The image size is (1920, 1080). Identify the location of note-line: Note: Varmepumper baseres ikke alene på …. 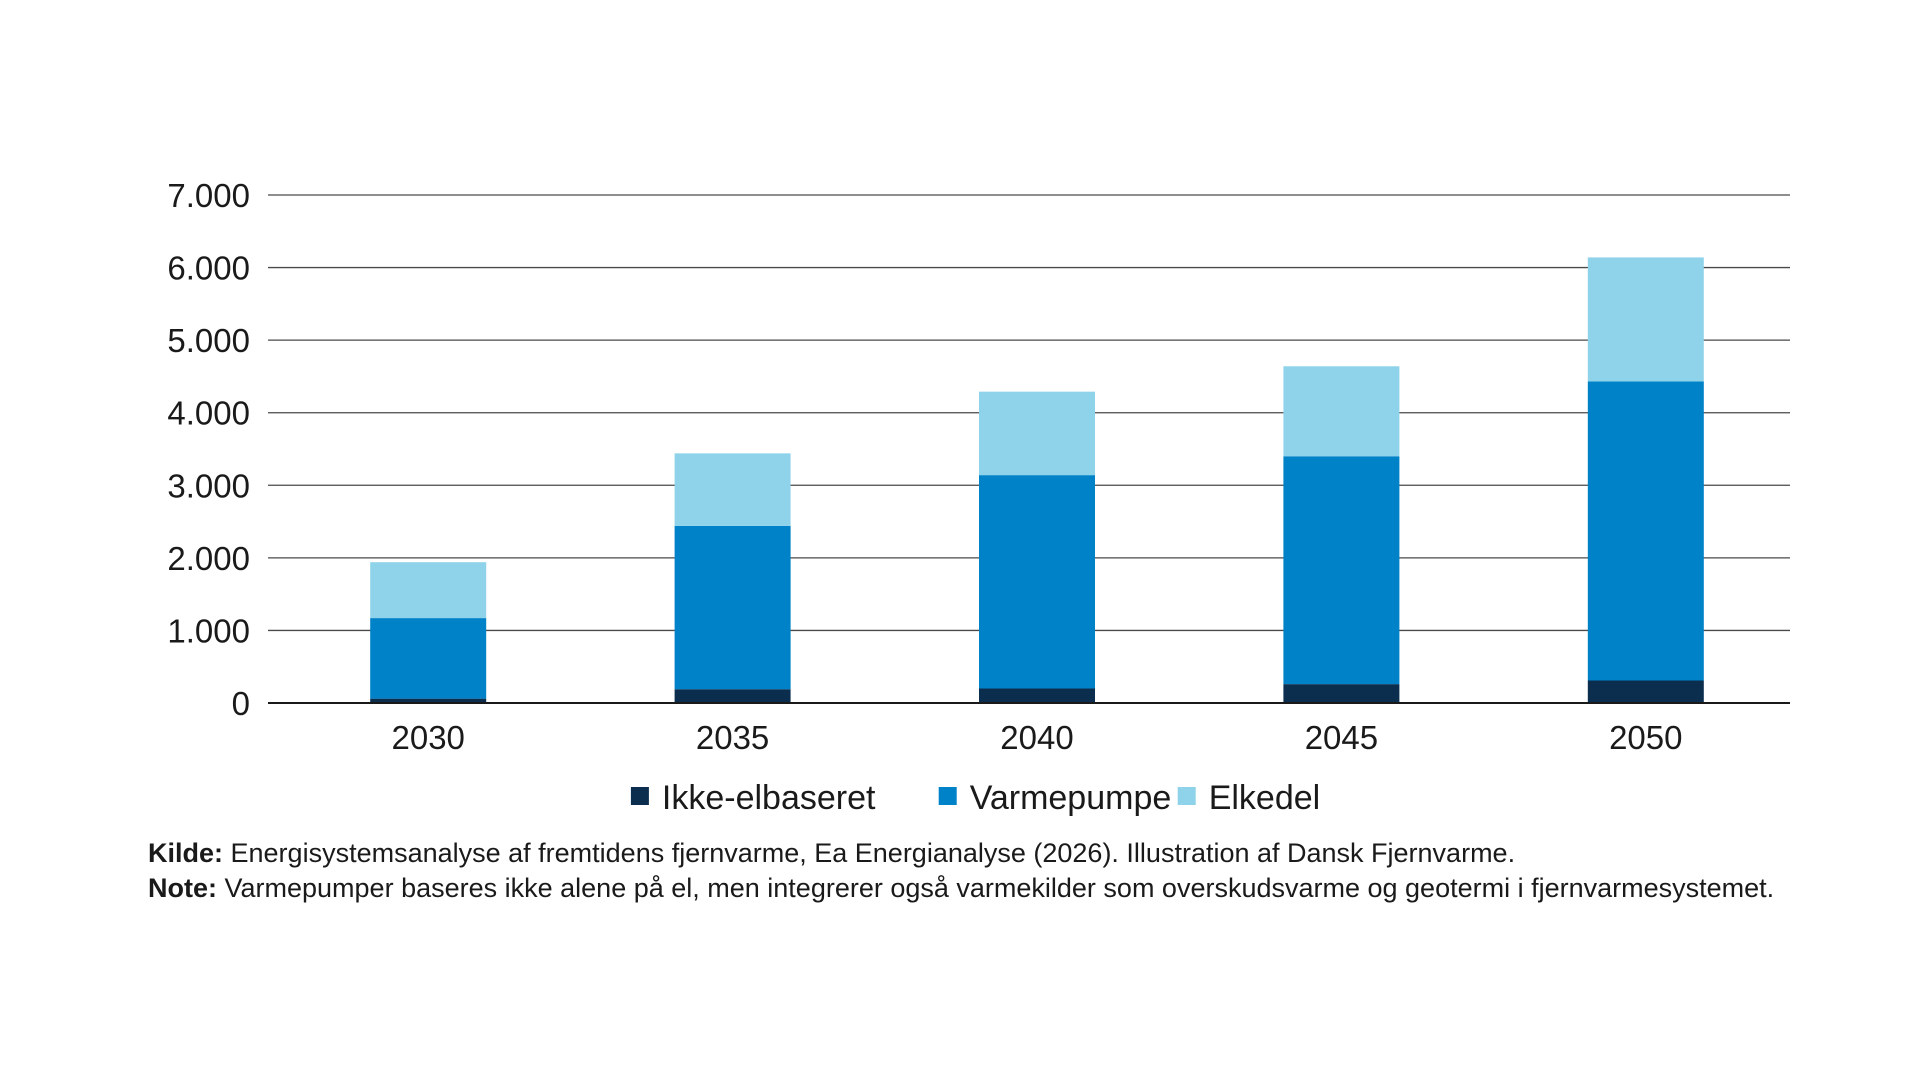
(968, 888).